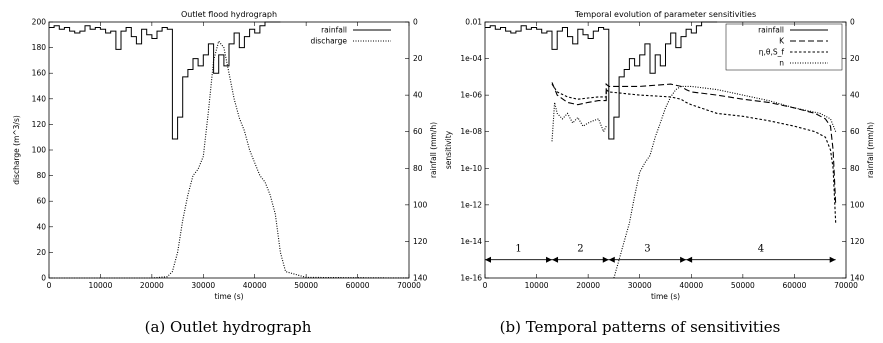  Describe the element at coordinates (694, 143) in the screenshot. I see `series-k-line` at that location.